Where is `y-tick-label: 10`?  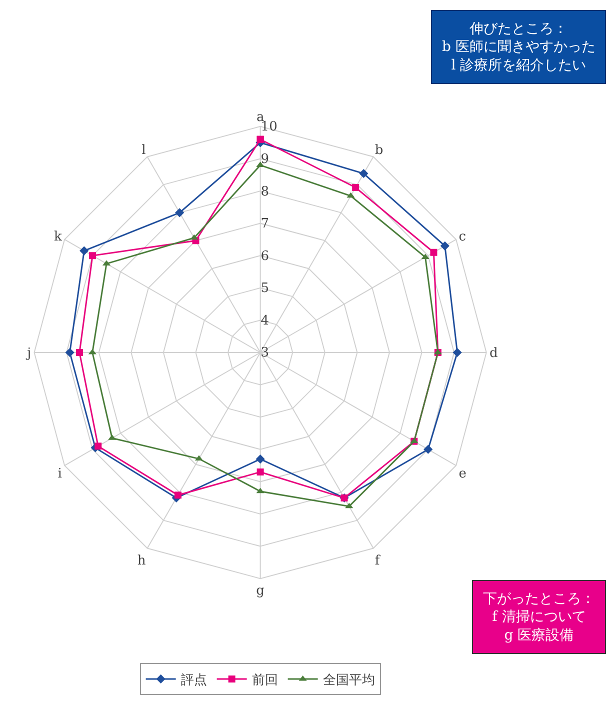
y-tick-label: 10 is located at coordinates (269, 127).